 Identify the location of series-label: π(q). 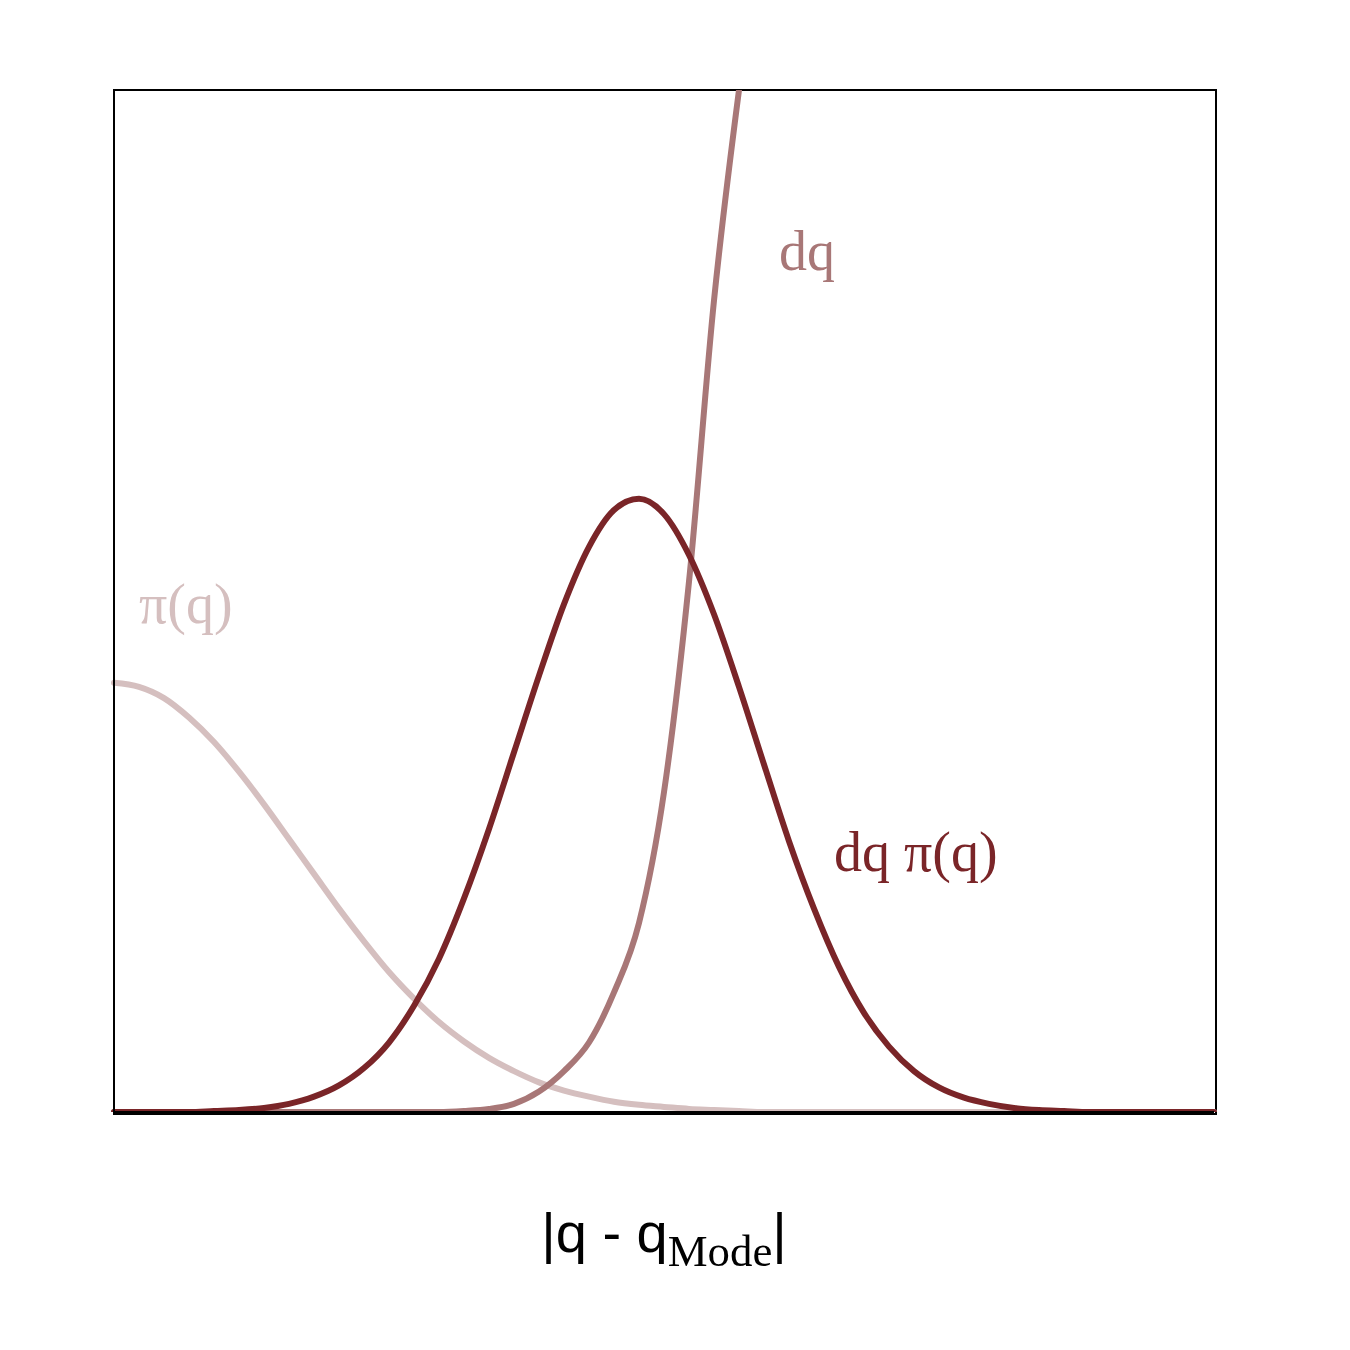
(186, 604).